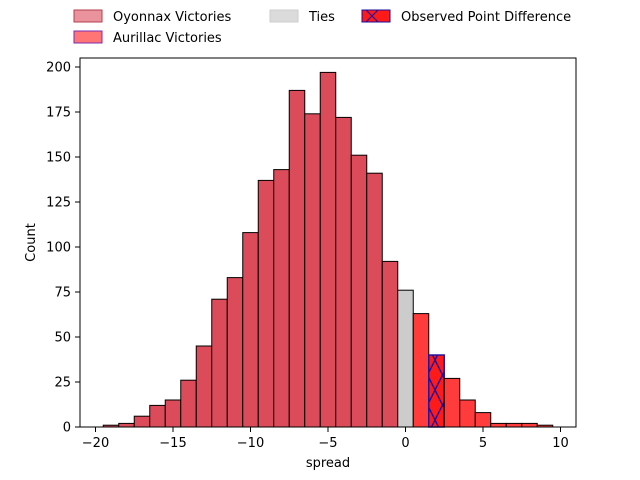 Image resolution: width=640 pixels, height=480 pixels. Describe the element at coordinates (31, 242) in the screenshot. I see `y-axis-label: Count` at that location.